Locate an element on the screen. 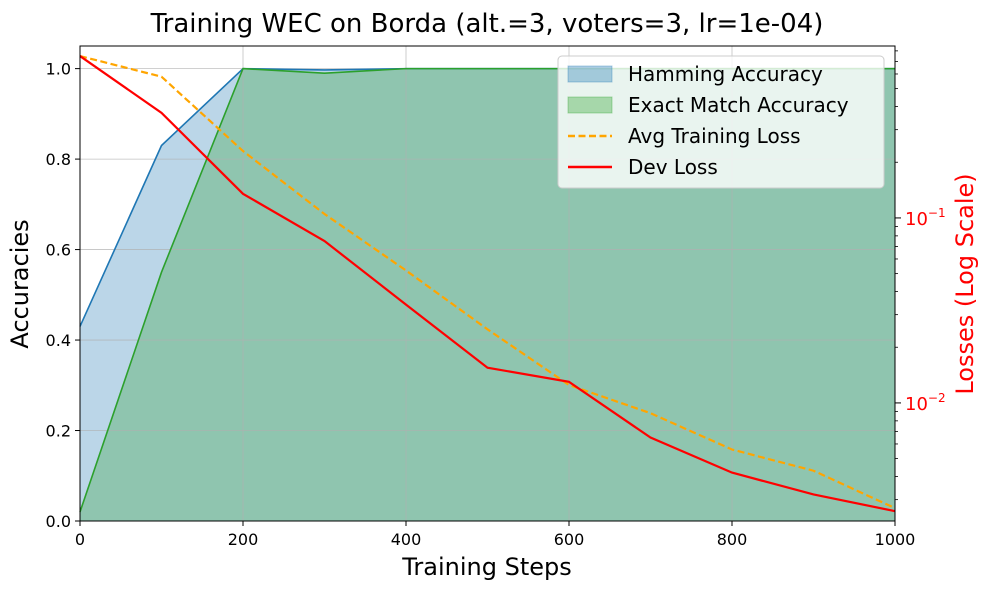  x-tick-label: 0 is located at coordinates (80, 539).